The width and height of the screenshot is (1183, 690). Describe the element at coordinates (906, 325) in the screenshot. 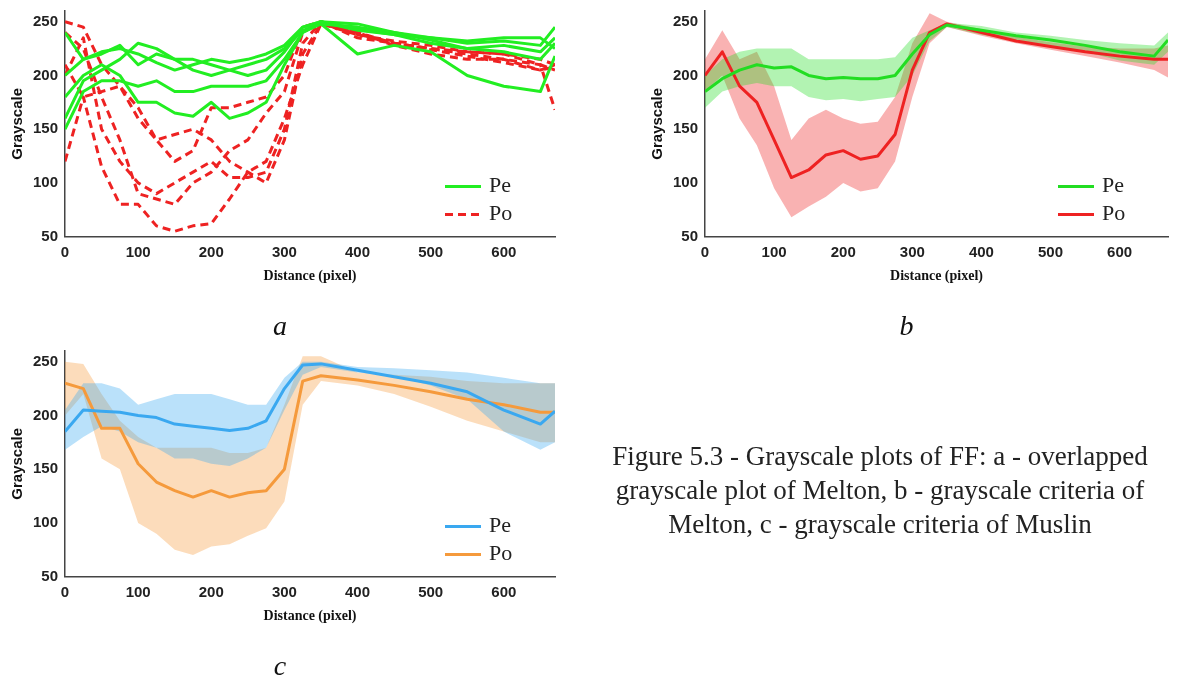

I see `text: b` at that location.